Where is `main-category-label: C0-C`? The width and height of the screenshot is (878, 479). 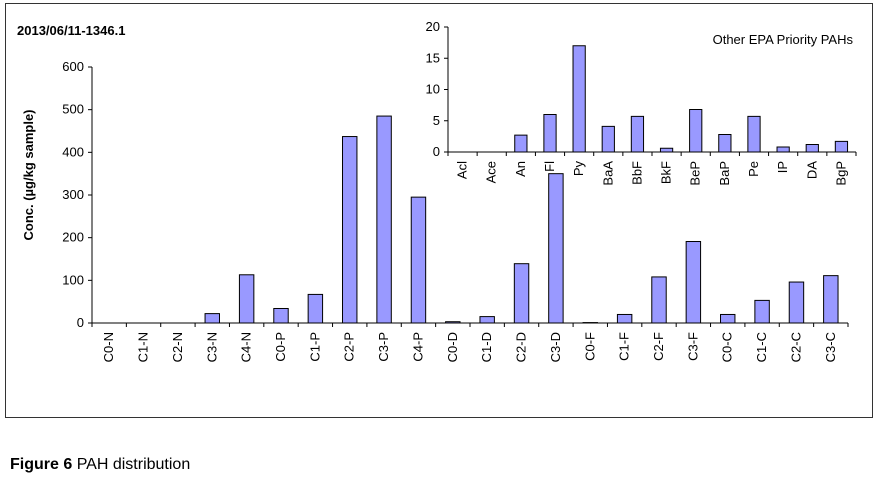 main-category-label: C0-C is located at coordinates (727, 347).